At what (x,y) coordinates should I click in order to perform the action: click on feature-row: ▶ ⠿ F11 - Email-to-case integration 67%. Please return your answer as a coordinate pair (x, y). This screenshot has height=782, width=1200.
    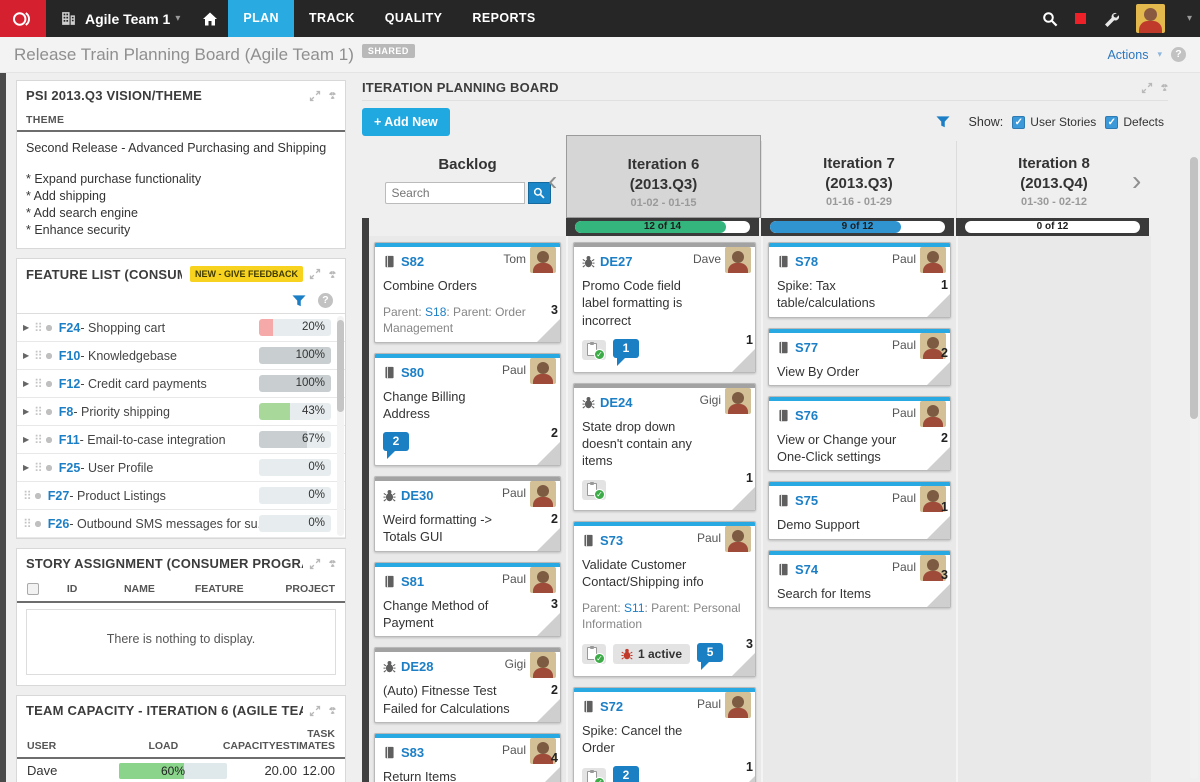
    Looking at the image, I should click on (181, 440).